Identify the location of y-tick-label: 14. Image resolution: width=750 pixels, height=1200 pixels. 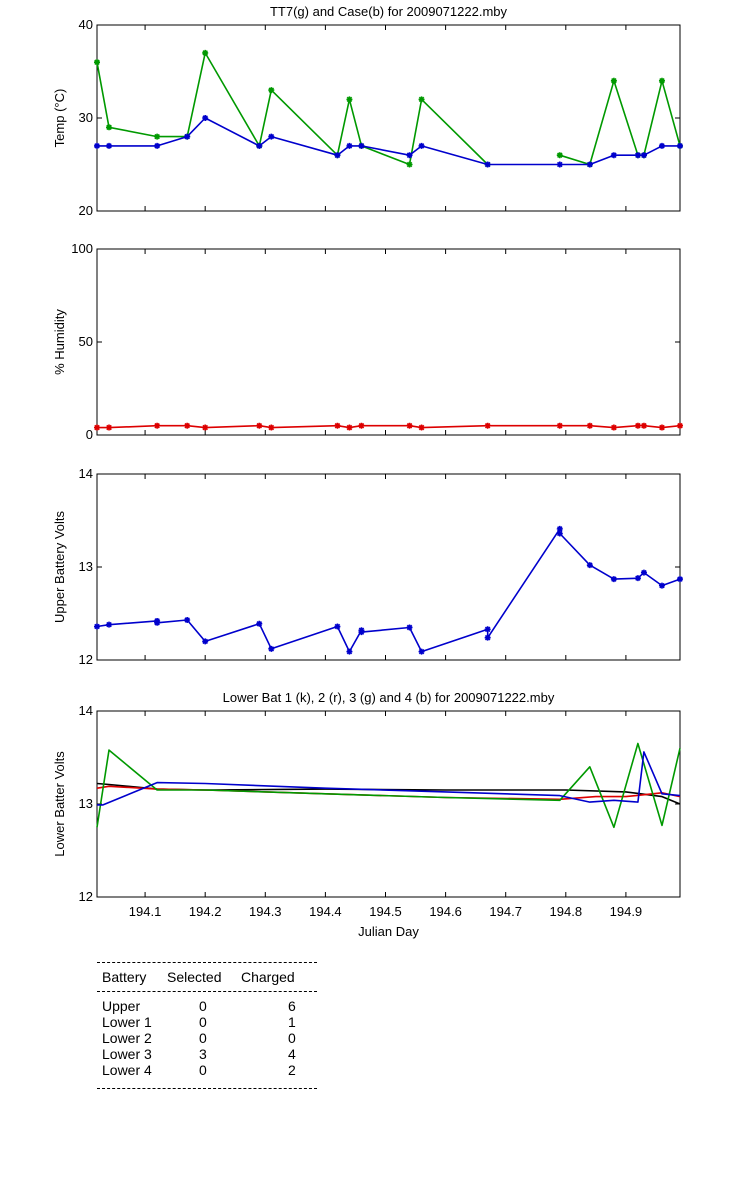
(86, 710).